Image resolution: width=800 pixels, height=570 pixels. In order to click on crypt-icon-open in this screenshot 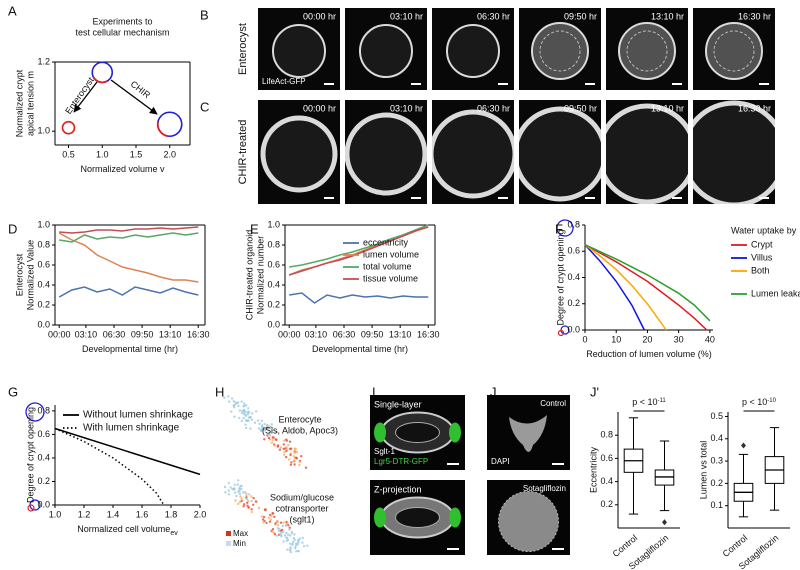, I will do `click(565, 228)`.